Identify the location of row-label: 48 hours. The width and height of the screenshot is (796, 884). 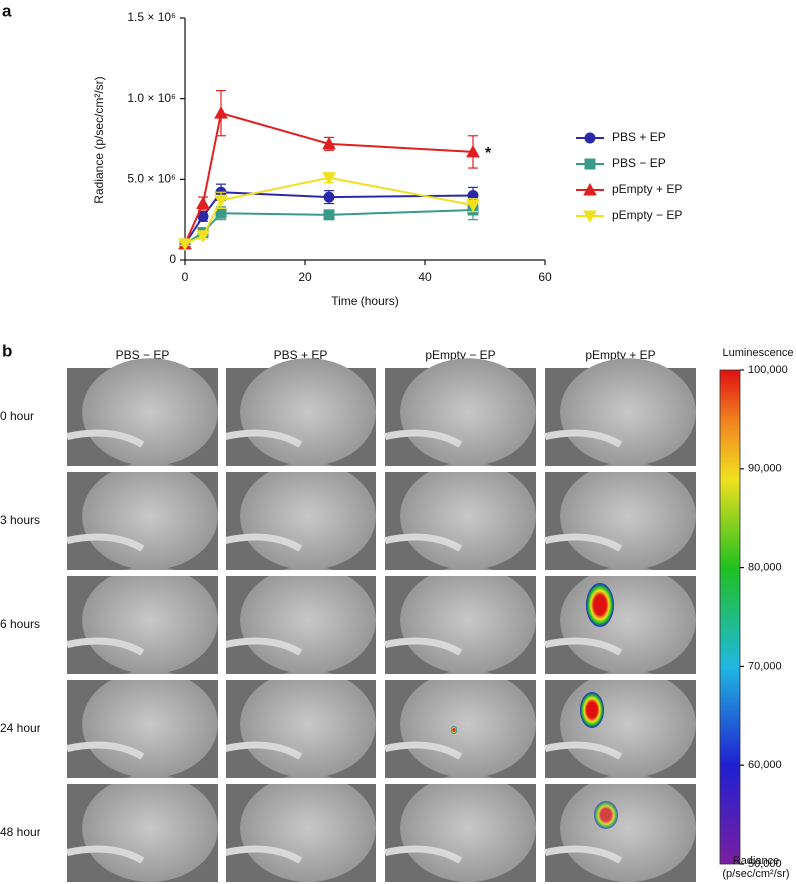
(23, 832).